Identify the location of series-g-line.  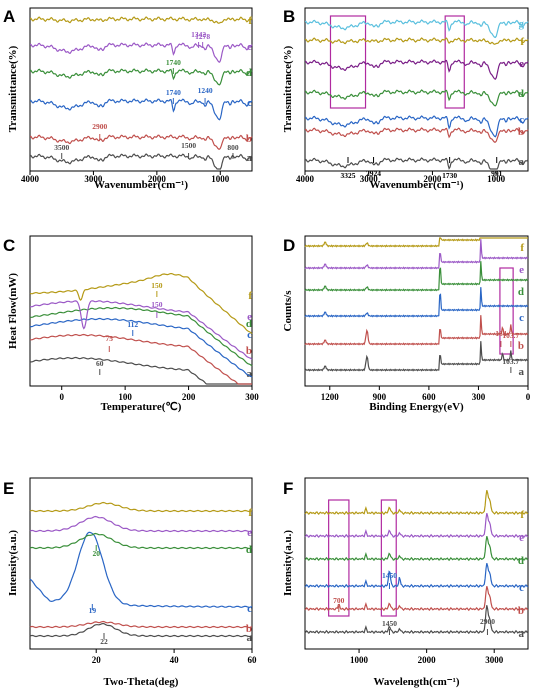
(417, 29).